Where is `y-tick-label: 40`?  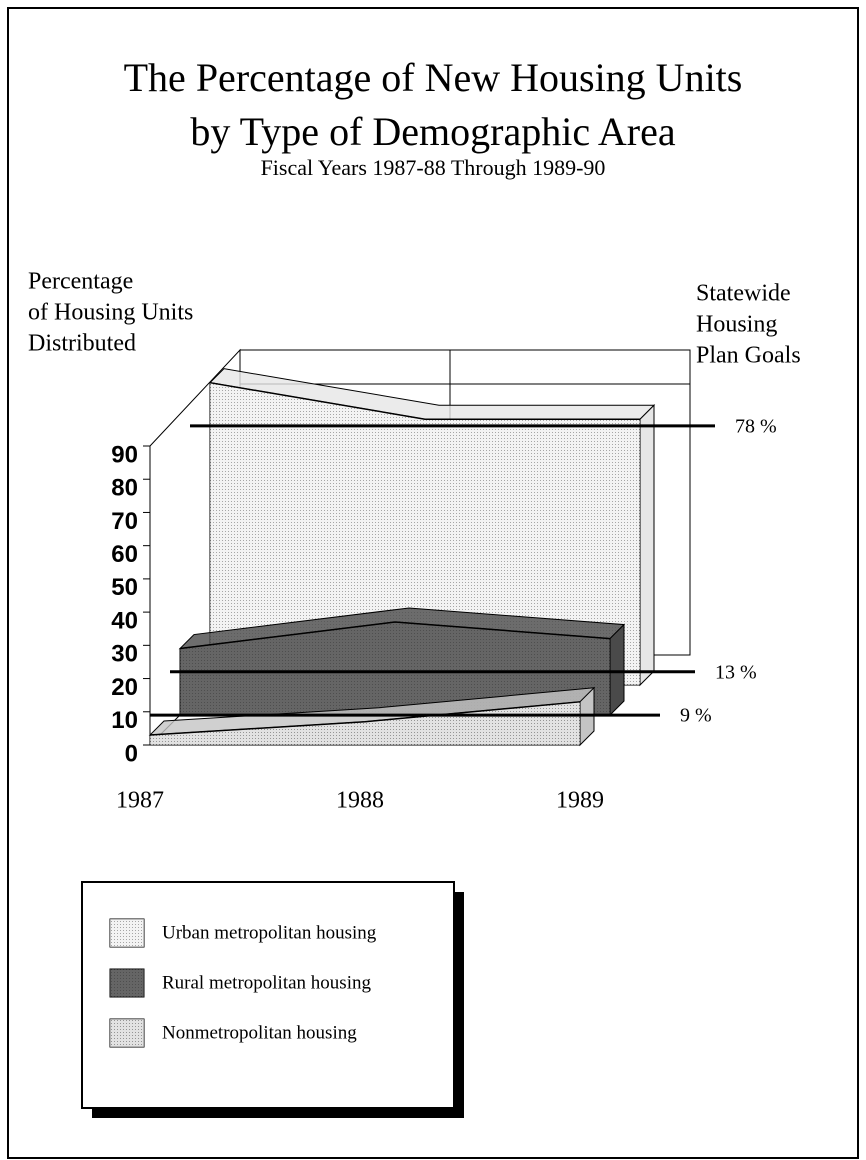 y-tick-label: 40 is located at coordinates (124, 620).